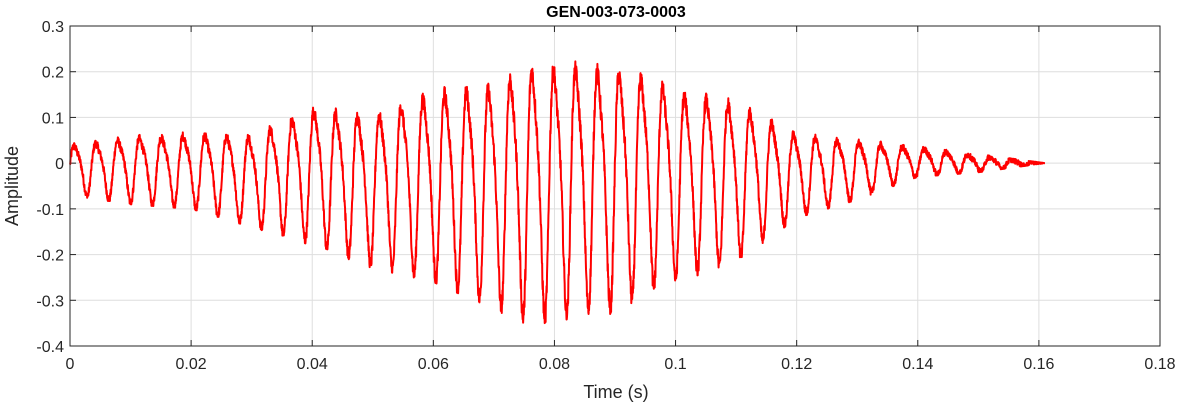 Image resolution: width=1182 pixels, height=409 pixels. What do you see at coordinates (615, 392) in the screenshot?
I see `x-axis-label: Time (s)` at bounding box center [615, 392].